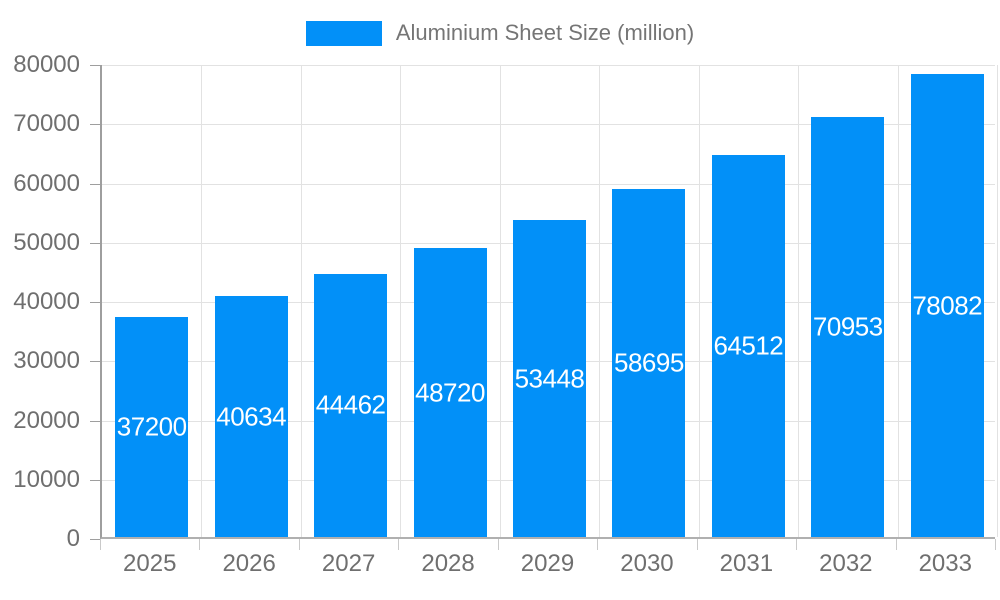 The image size is (1000, 600). I want to click on y-axis-label: 10000, so click(46, 479).